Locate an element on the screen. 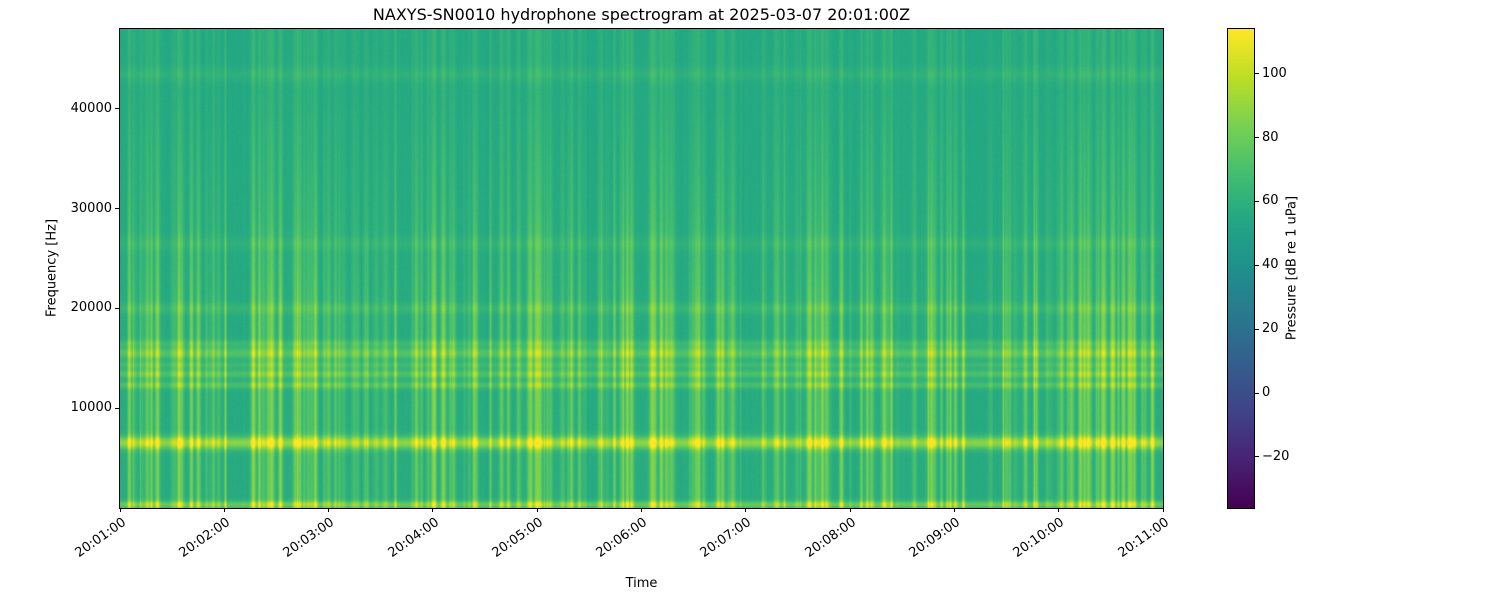 The width and height of the screenshot is (1500, 600). colorbar-tick-label: 0 is located at coordinates (1266, 393).